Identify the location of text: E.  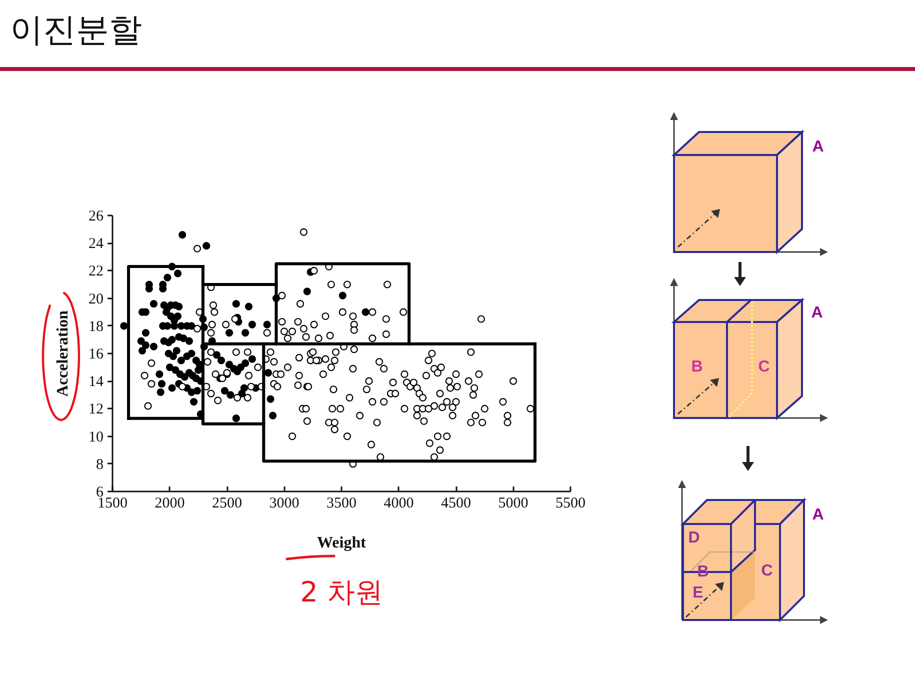
(698, 593).